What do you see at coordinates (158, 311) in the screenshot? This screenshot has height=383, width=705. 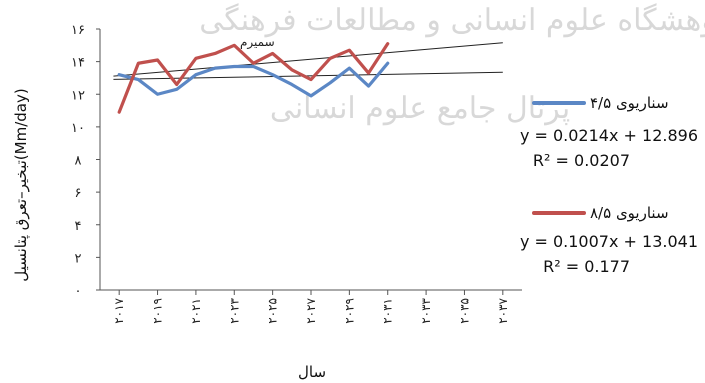 I see `x-tick-label: ۲۰۱۹` at bounding box center [158, 311].